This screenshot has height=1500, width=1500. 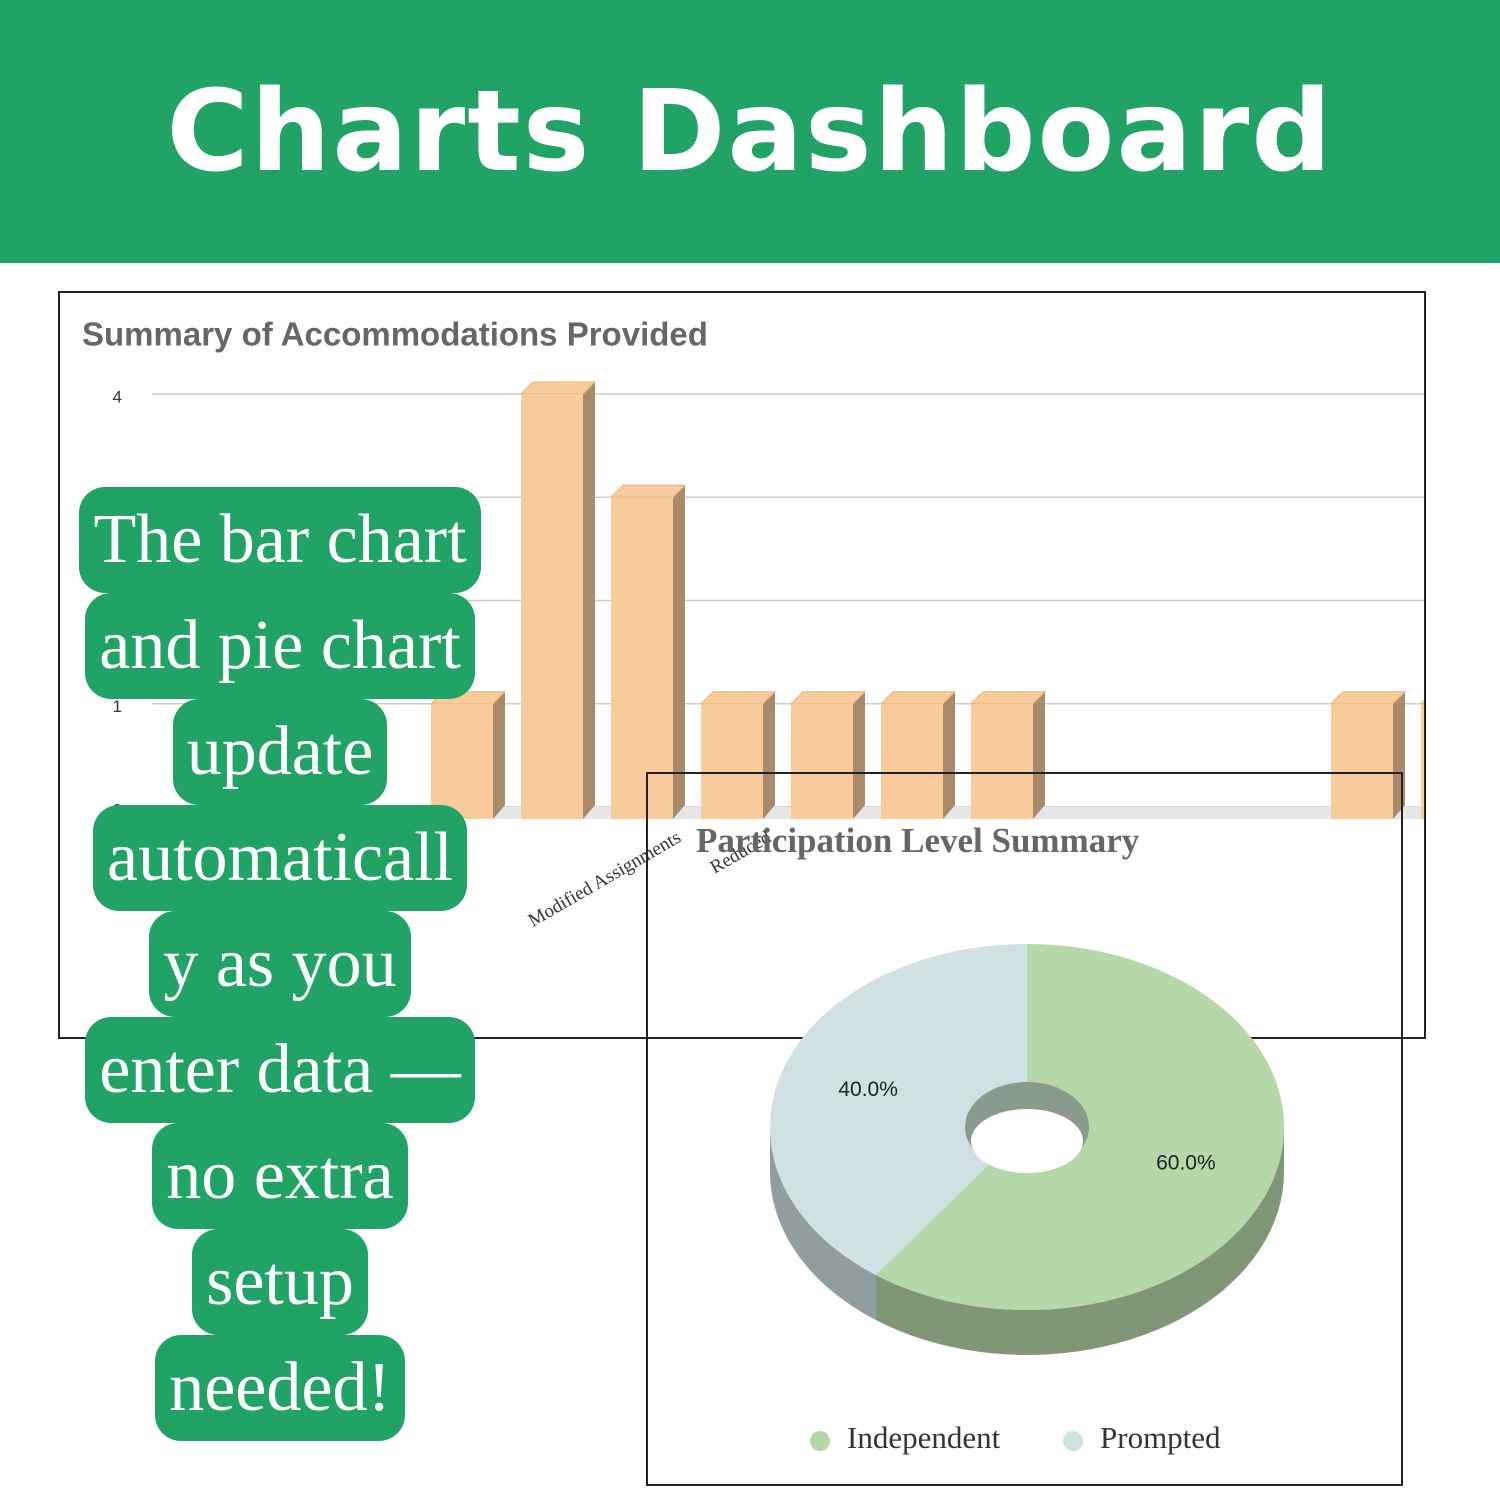 What do you see at coordinates (280, 1176) in the screenshot?
I see `callout-line: no extra` at bounding box center [280, 1176].